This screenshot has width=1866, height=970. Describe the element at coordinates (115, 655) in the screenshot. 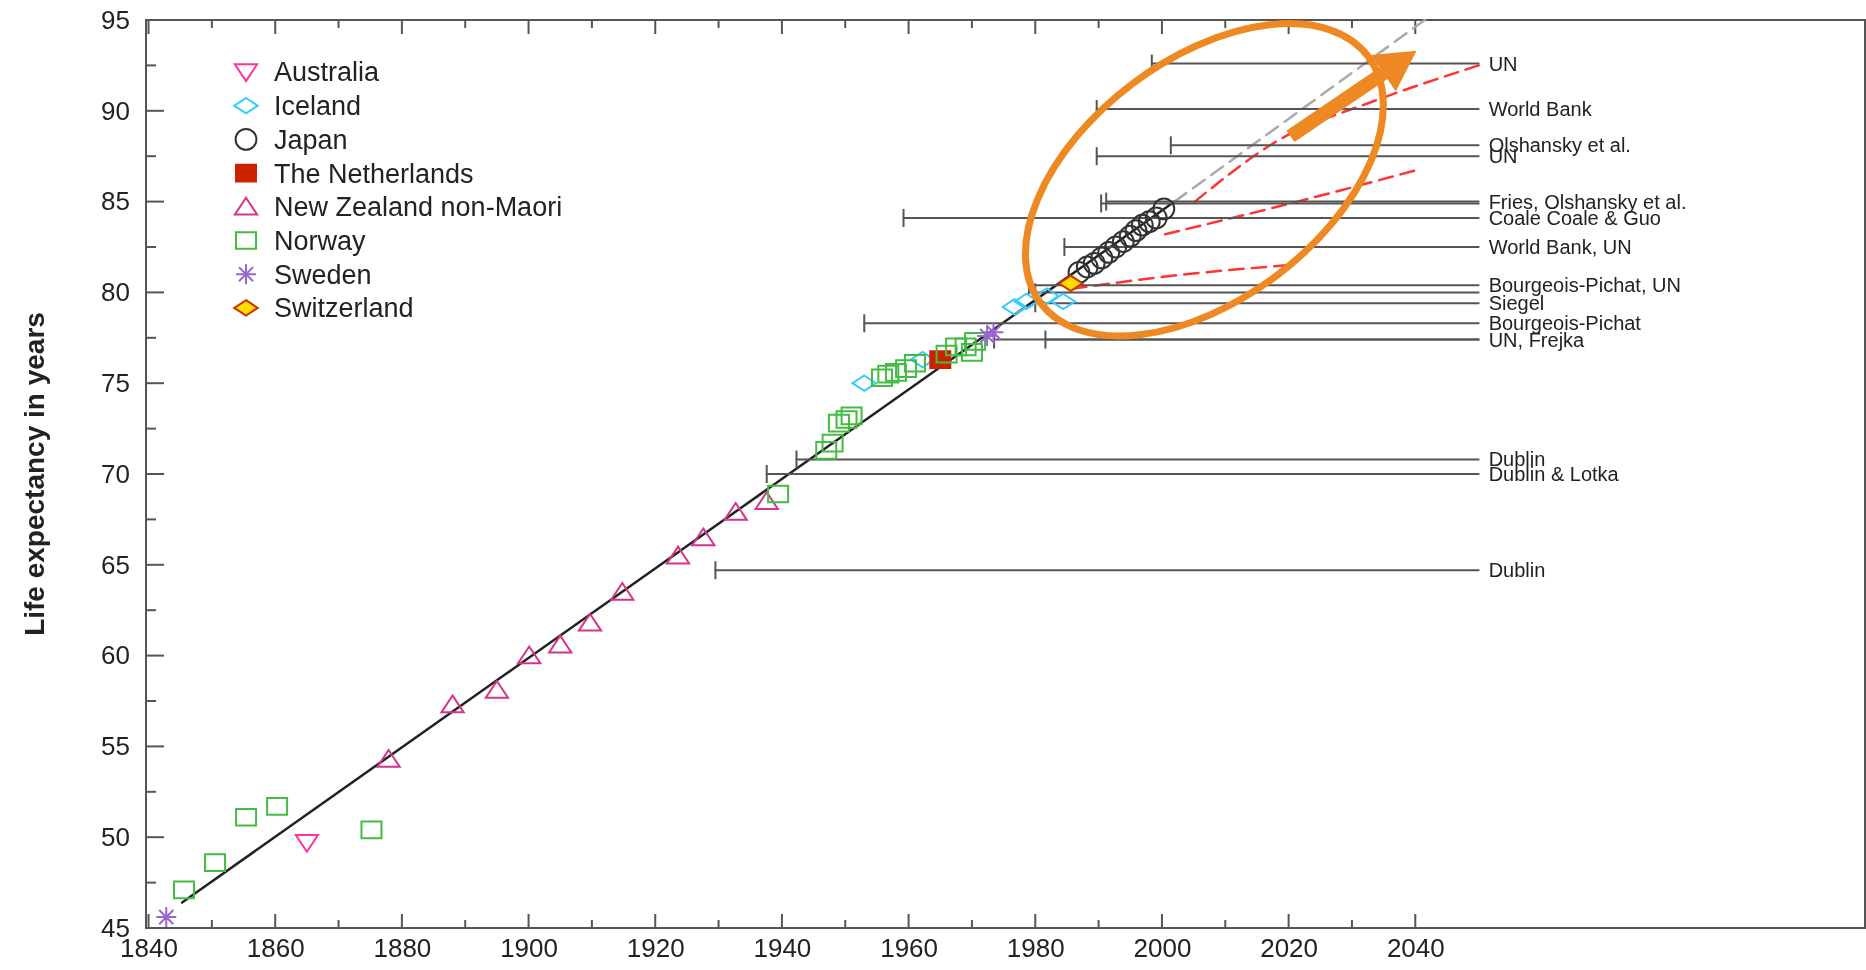

I see `y-tick-label: 60` at that location.